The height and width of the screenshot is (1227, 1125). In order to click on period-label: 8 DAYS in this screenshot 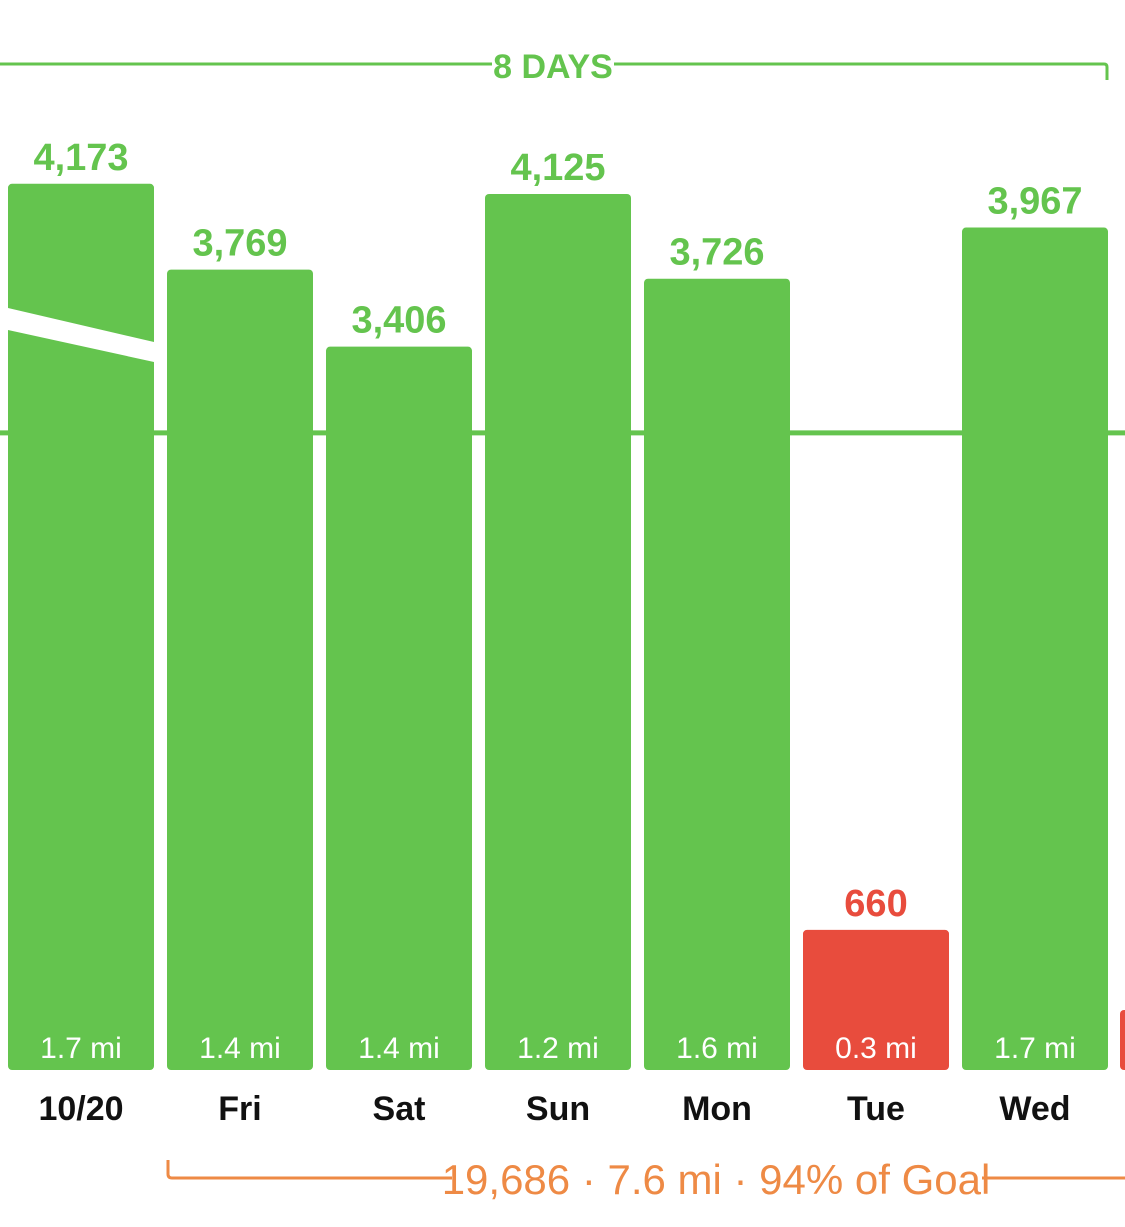, I will do `click(553, 67)`.